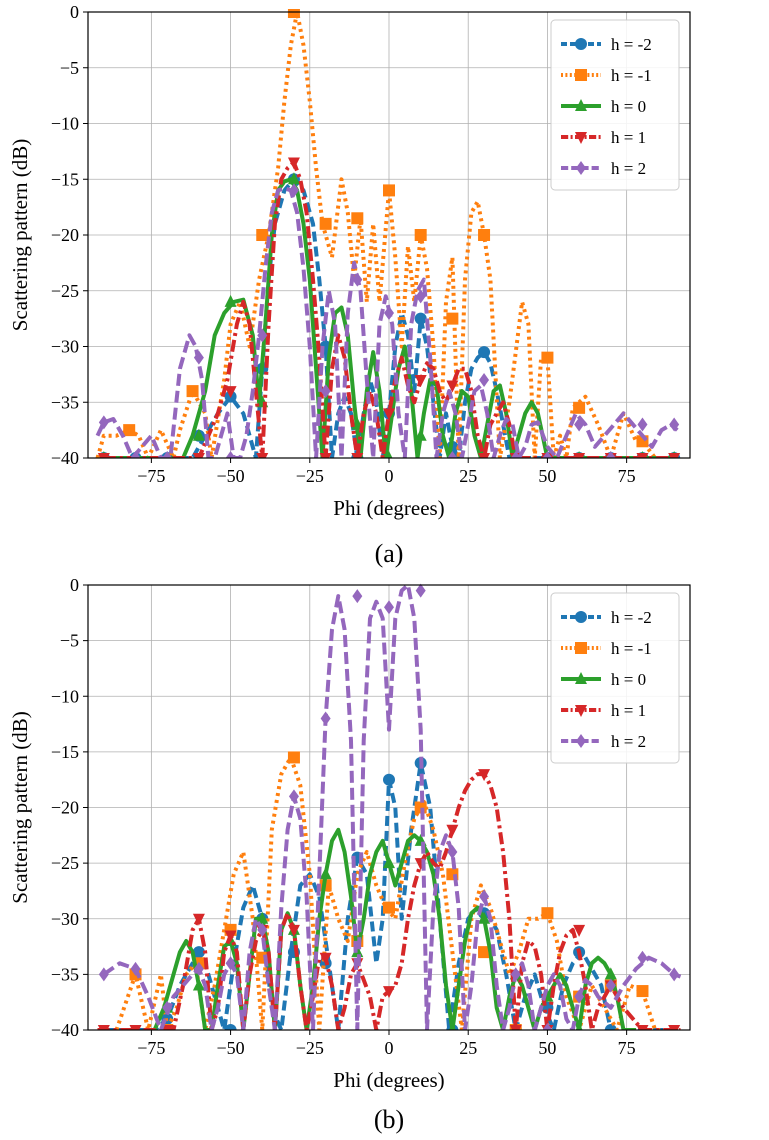  What do you see at coordinates (65, 1030) in the screenshot?
I see `y-tick-label: −40` at bounding box center [65, 1030].